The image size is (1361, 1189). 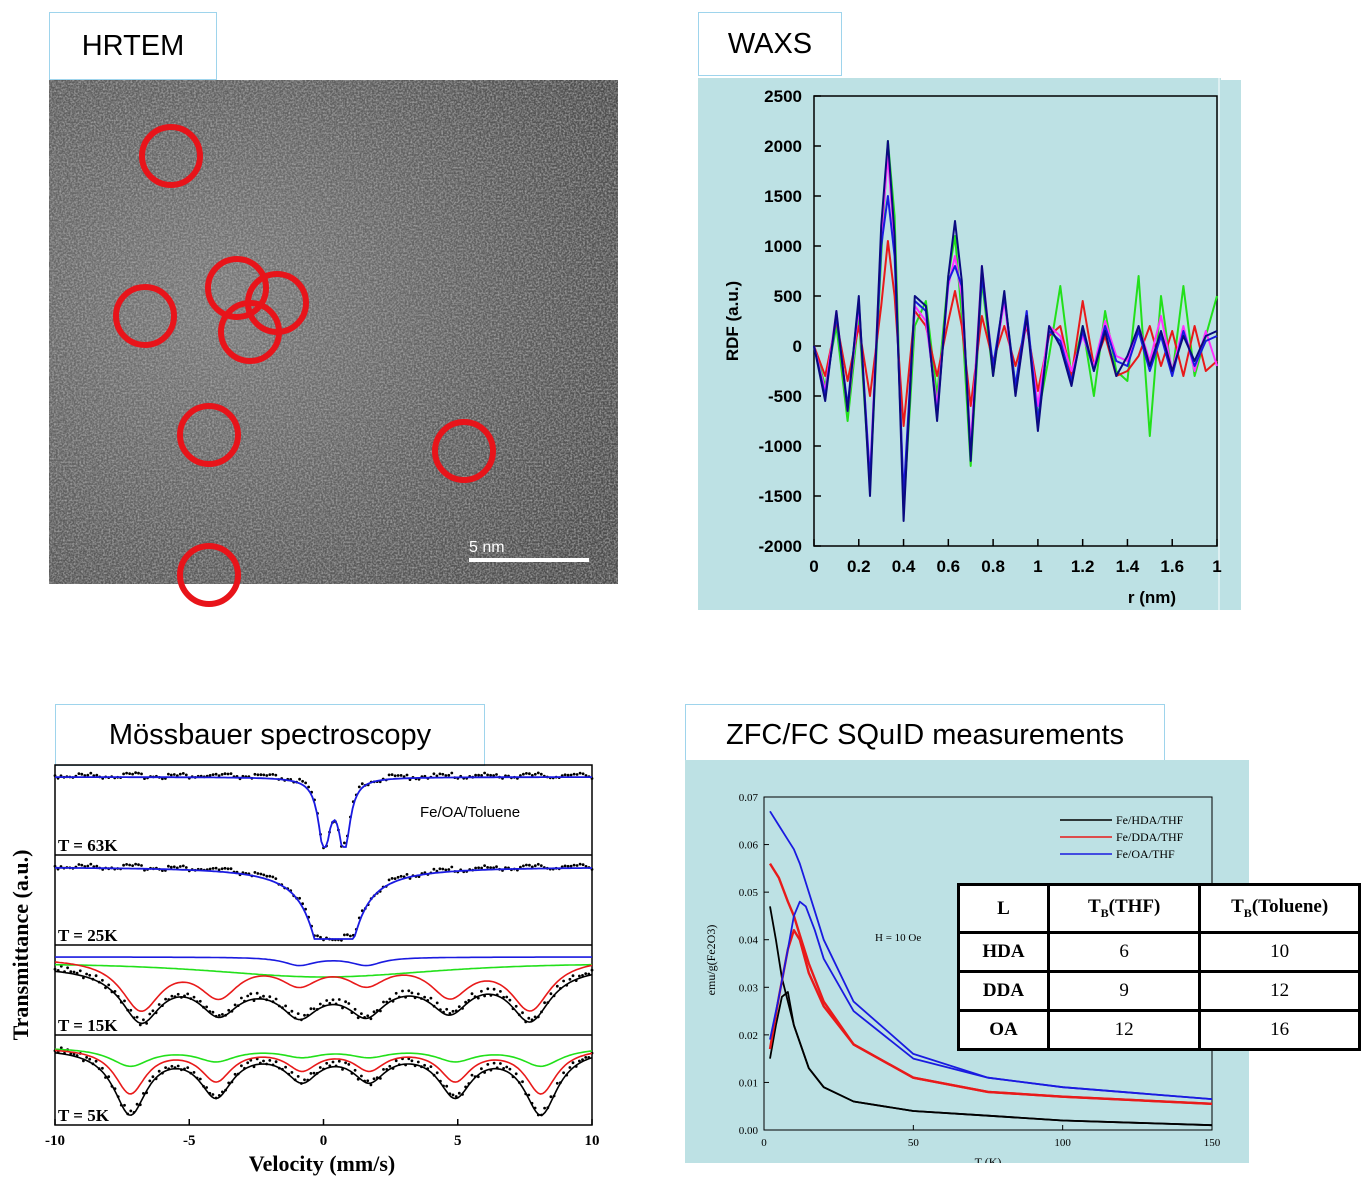 I want to click on moss-xtick-label: 10, so click(x=592, y=1141).